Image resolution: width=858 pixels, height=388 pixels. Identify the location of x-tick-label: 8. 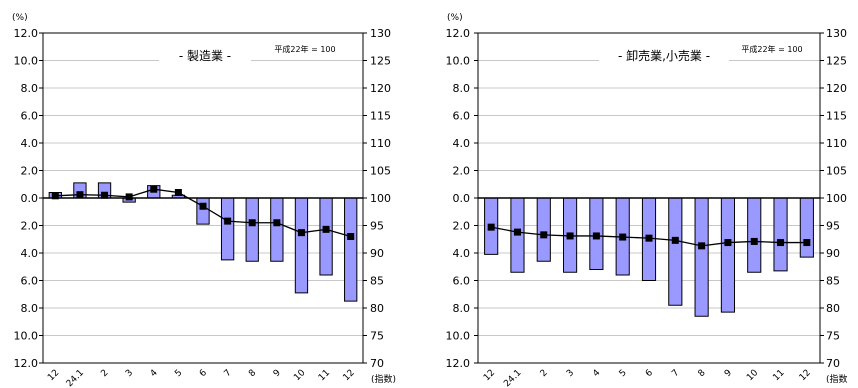
(702, 373).